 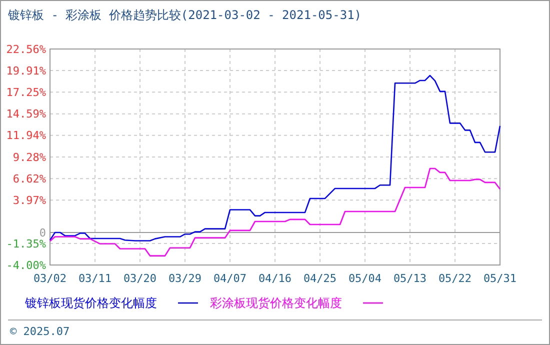 I want to click on y-tick-label: 19.91%, so click(x=26, y=71).